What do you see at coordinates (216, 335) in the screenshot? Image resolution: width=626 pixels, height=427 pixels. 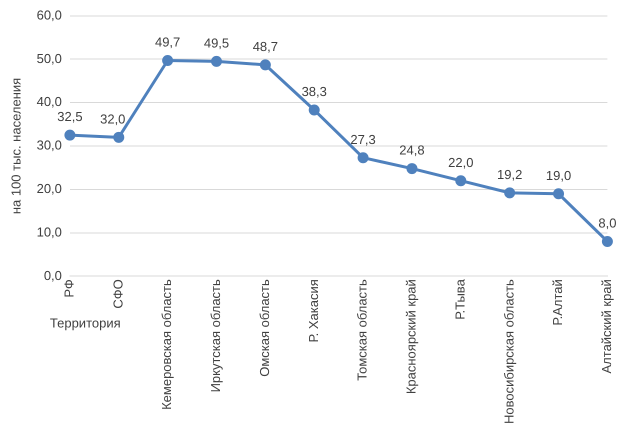 I see `x-tick-label: Иркутская область` at bounding box center [216, 335].